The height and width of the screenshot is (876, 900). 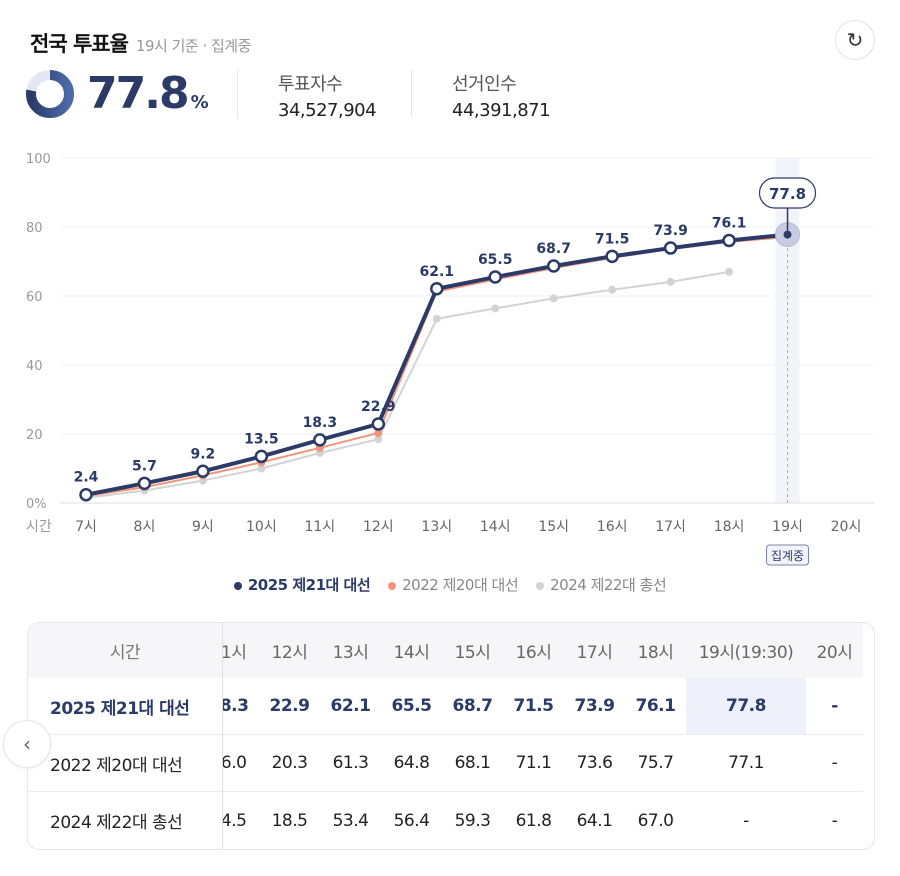 What do you see at coordinates (533, 763) in the screenshot?
I see `table-cell: 71.1` at bounding box center [533, 763].